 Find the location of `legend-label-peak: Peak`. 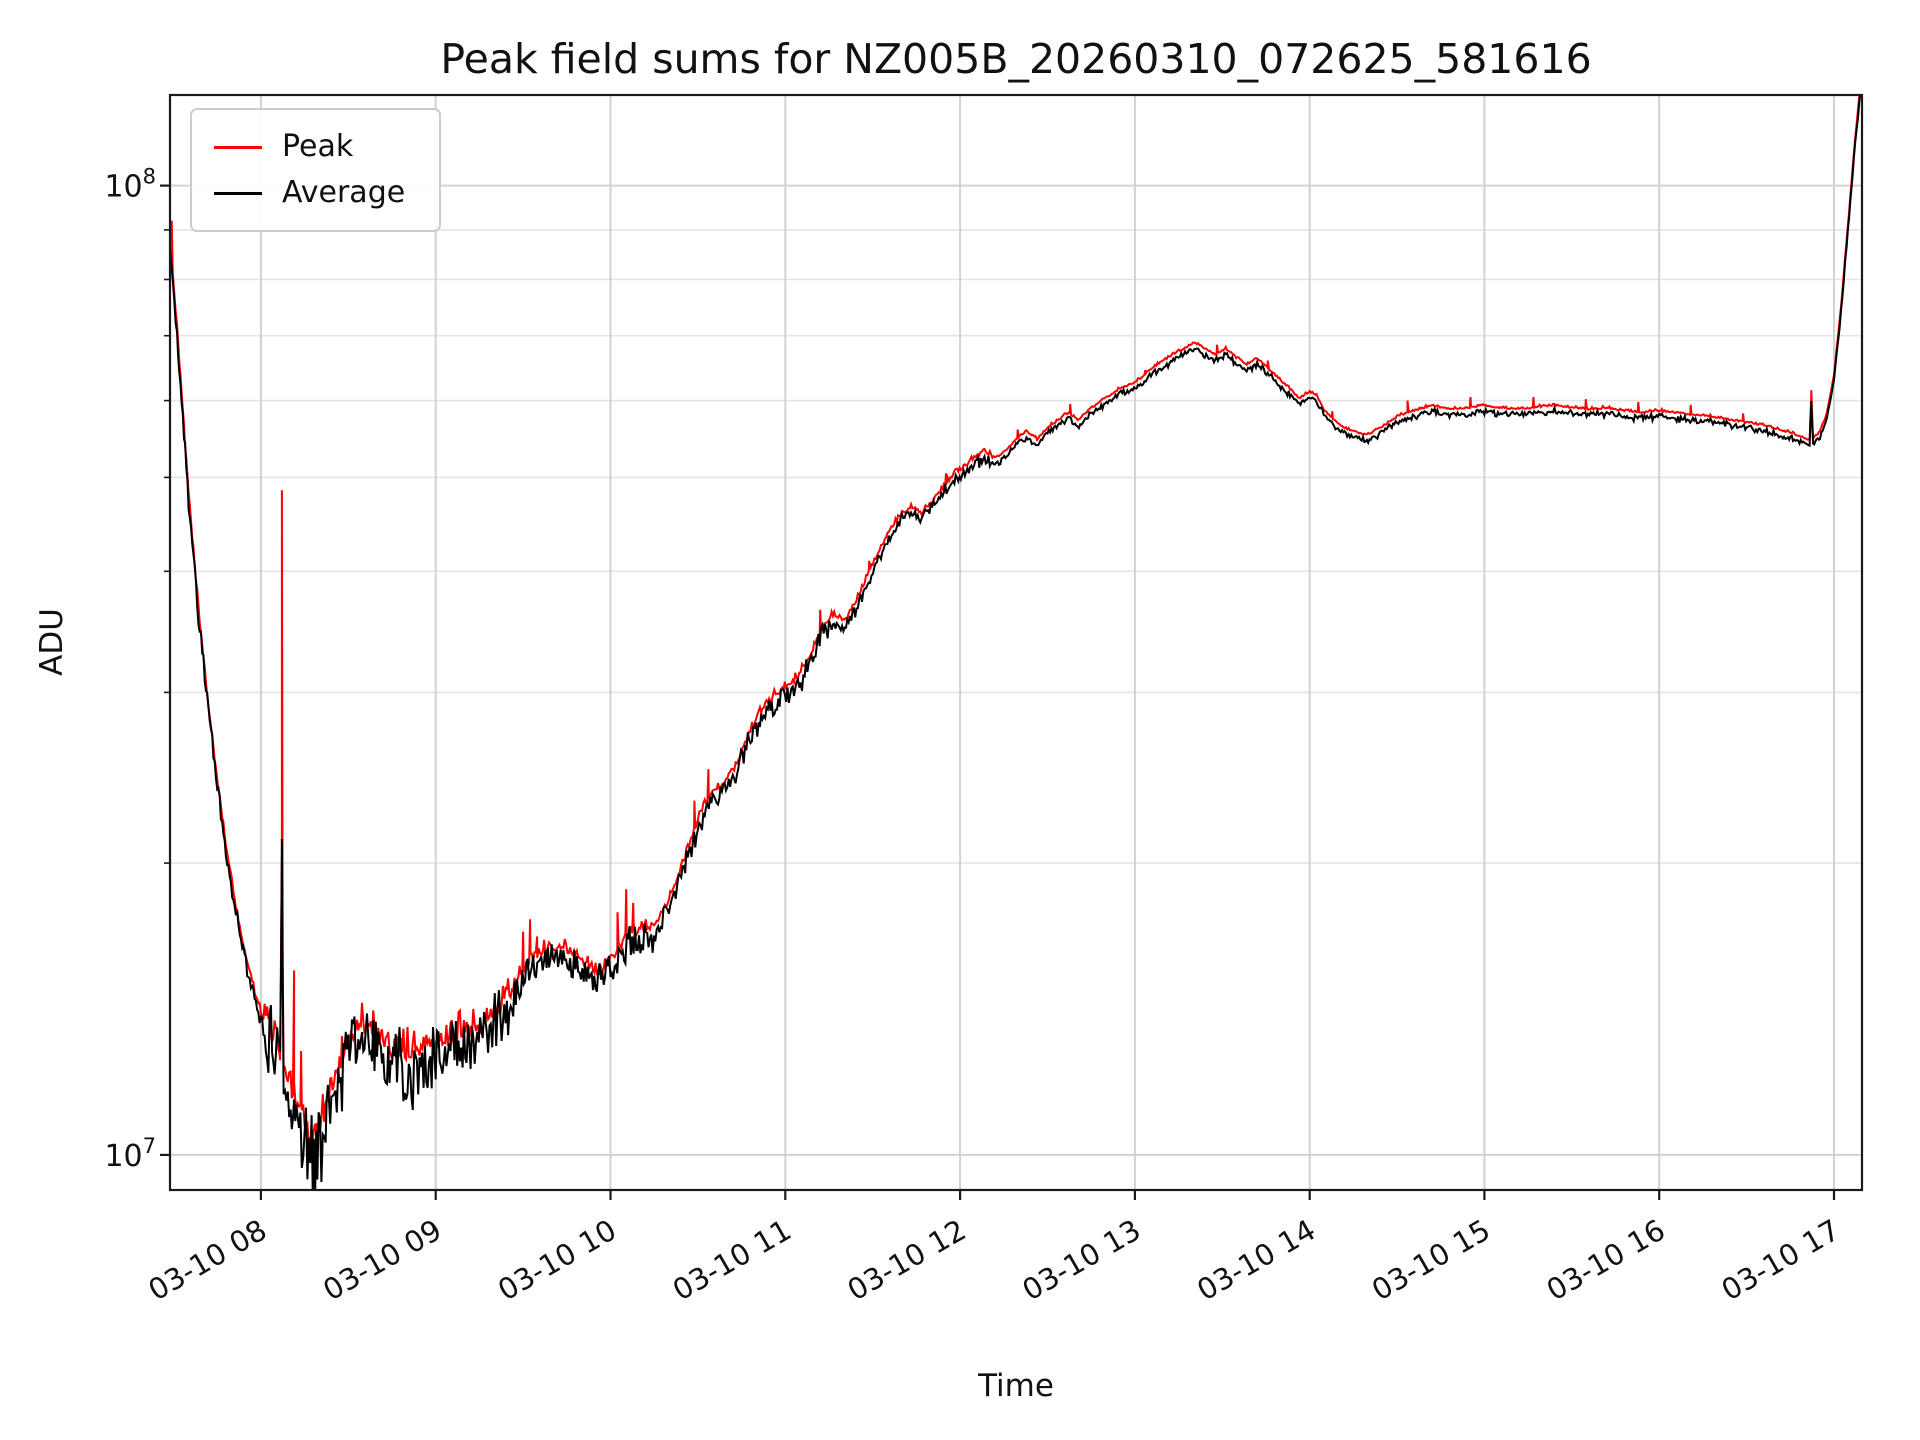

legend-label-peak: Peak is located at coordinates (318, 146).